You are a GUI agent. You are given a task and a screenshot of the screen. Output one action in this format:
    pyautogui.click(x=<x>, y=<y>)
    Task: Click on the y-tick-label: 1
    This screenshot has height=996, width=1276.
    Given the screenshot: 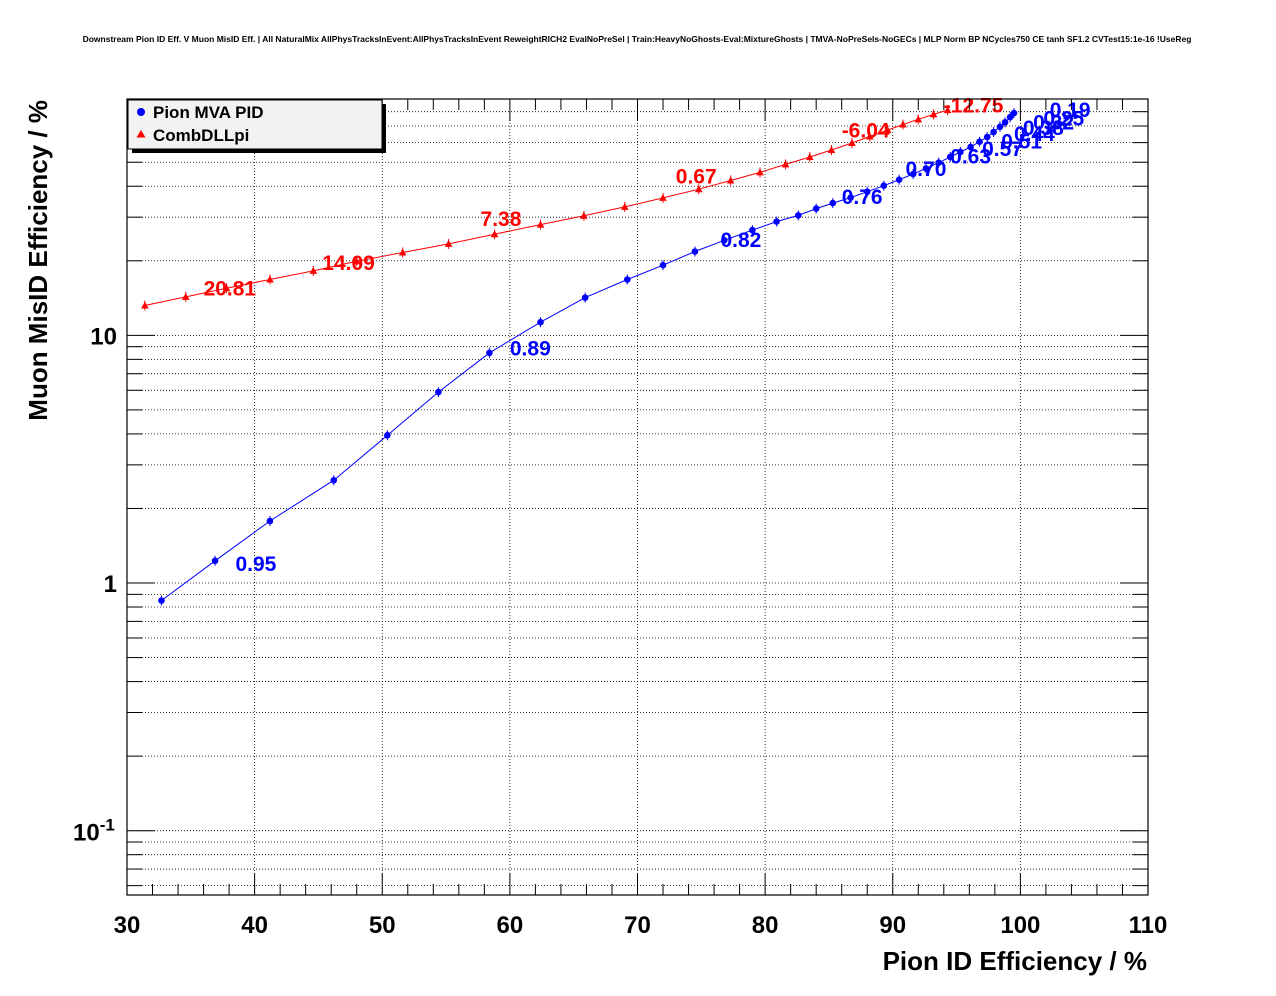 What is the action you would take?
    pyautogui.click(x=110, y=584)
    